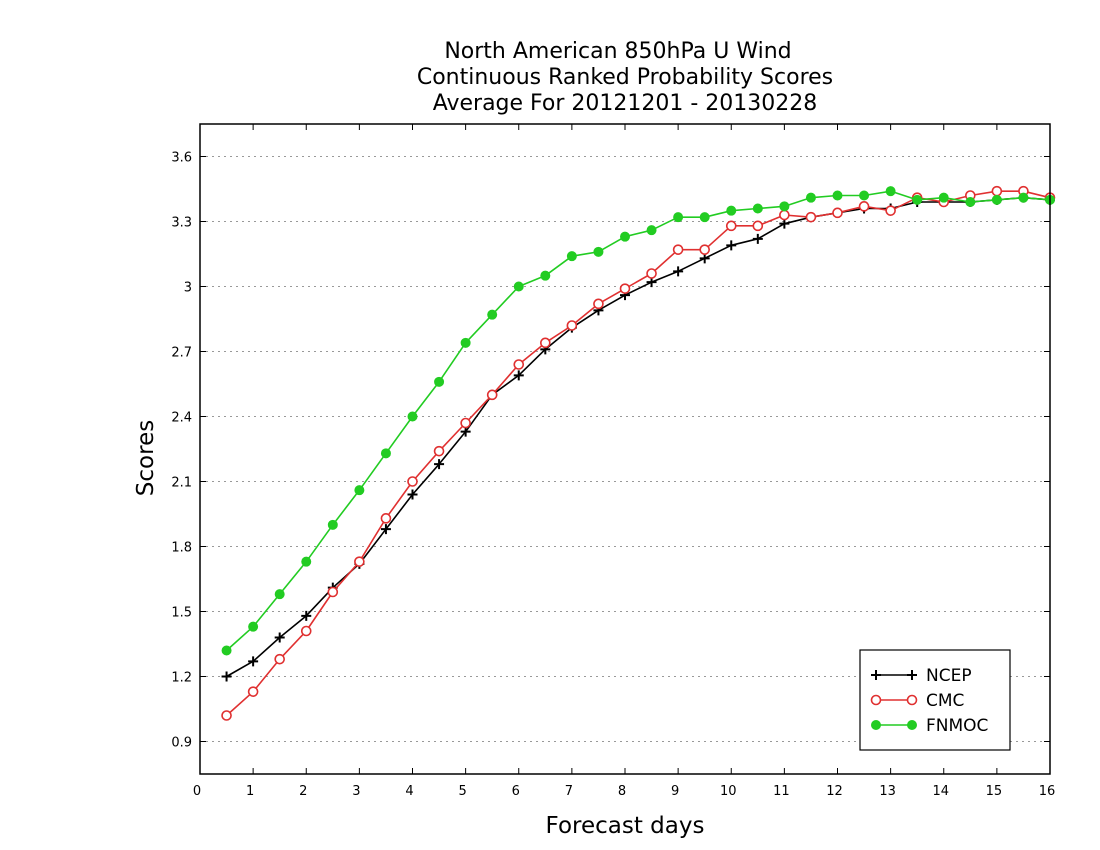  Describe the element at coordinates (181, 158) in the screenshot. I see `y-tick-label: 3.6` at that location.